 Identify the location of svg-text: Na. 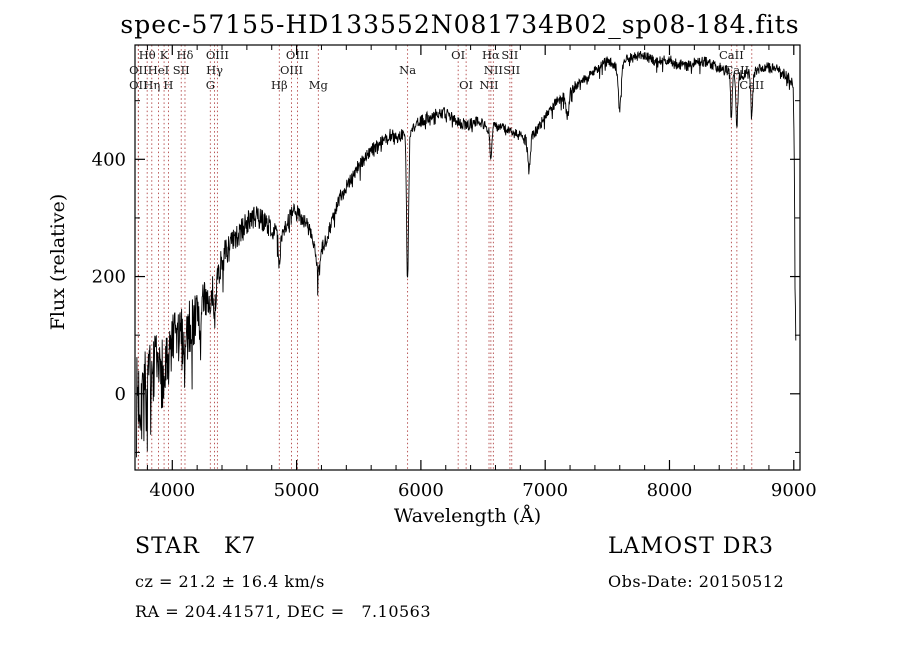
(407, 70).